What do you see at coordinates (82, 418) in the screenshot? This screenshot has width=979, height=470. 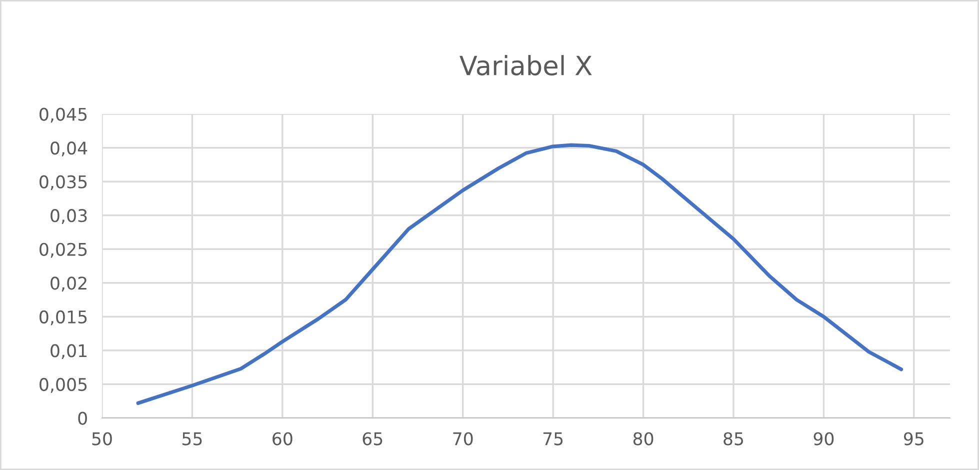 I see `y-tick-label: 0` at bounding box center [82, 418].